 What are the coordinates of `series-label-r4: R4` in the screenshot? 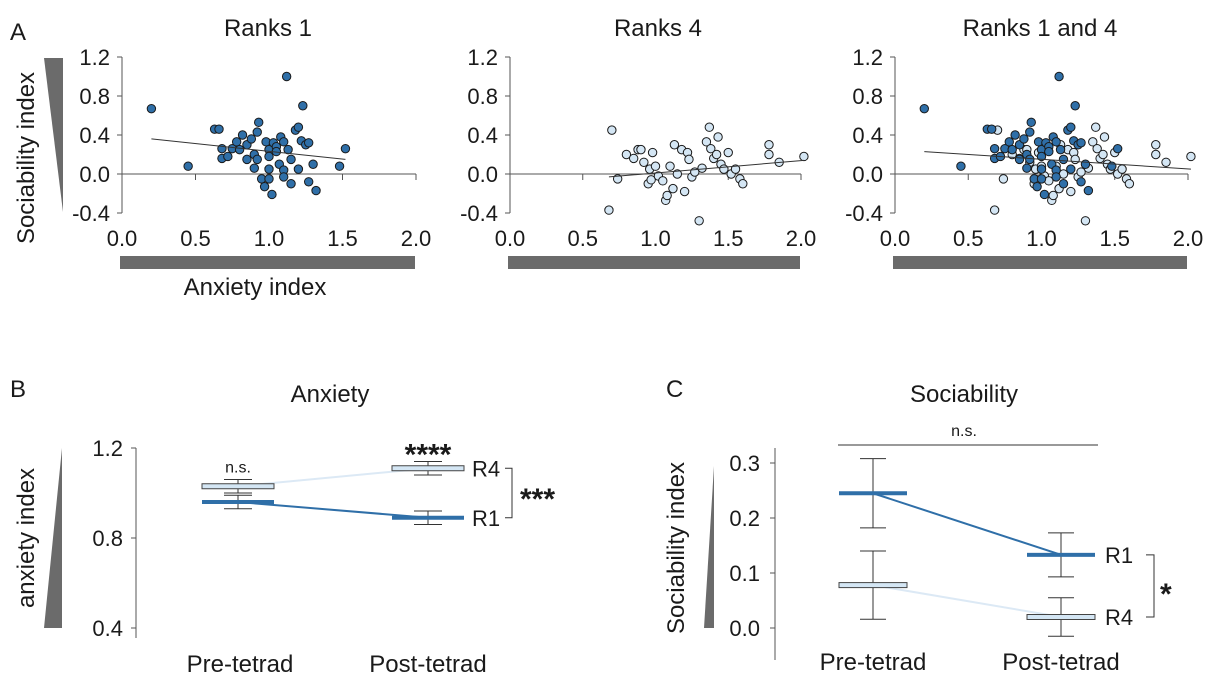 It's located at (486, 468).